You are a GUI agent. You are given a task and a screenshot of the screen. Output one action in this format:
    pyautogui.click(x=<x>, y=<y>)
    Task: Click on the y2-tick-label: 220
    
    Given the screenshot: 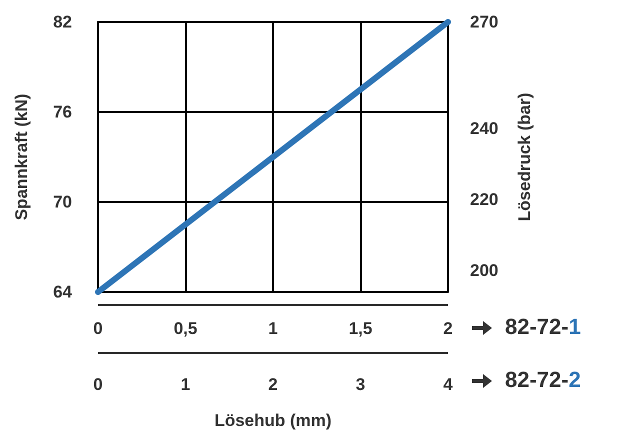 What is the action you would take?
    pyautogui.click(x=484, y=200)
    